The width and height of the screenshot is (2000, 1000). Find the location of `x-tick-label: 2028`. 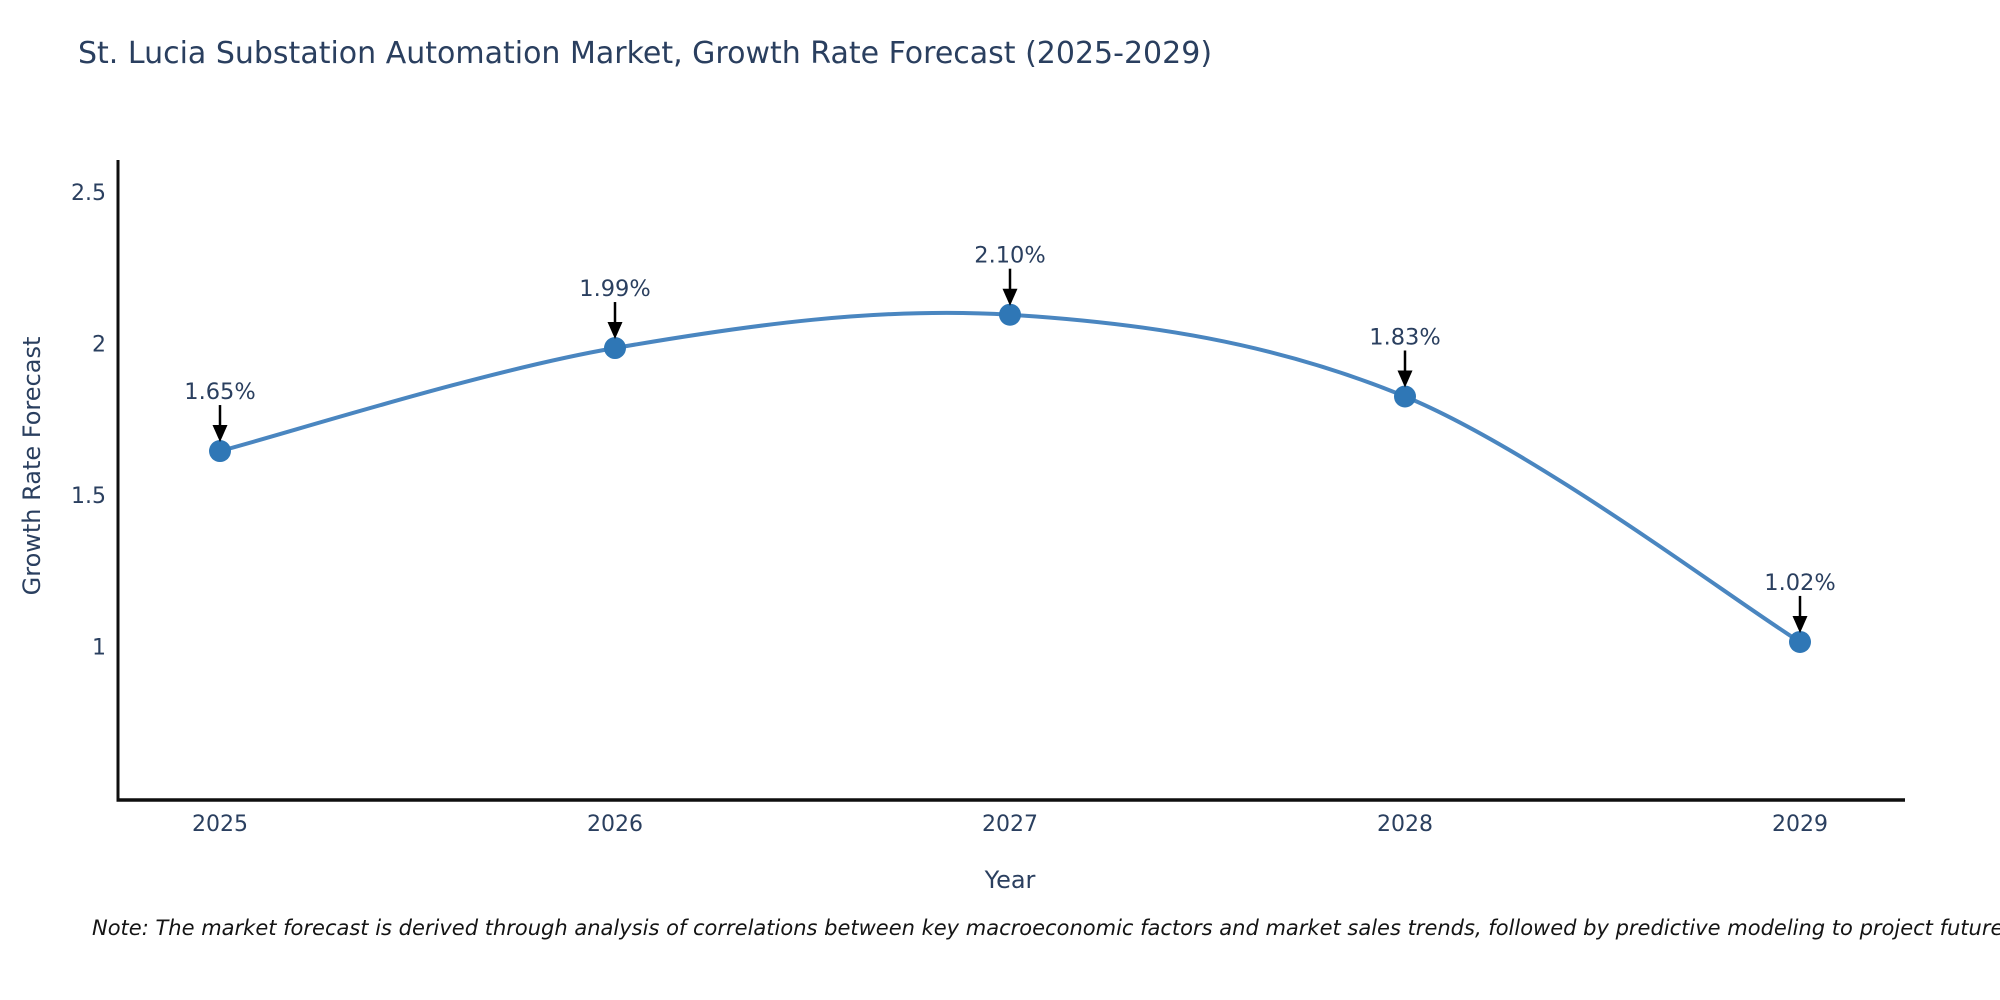

x-tick-label: 2028 is located at coordinates (1405, 824).